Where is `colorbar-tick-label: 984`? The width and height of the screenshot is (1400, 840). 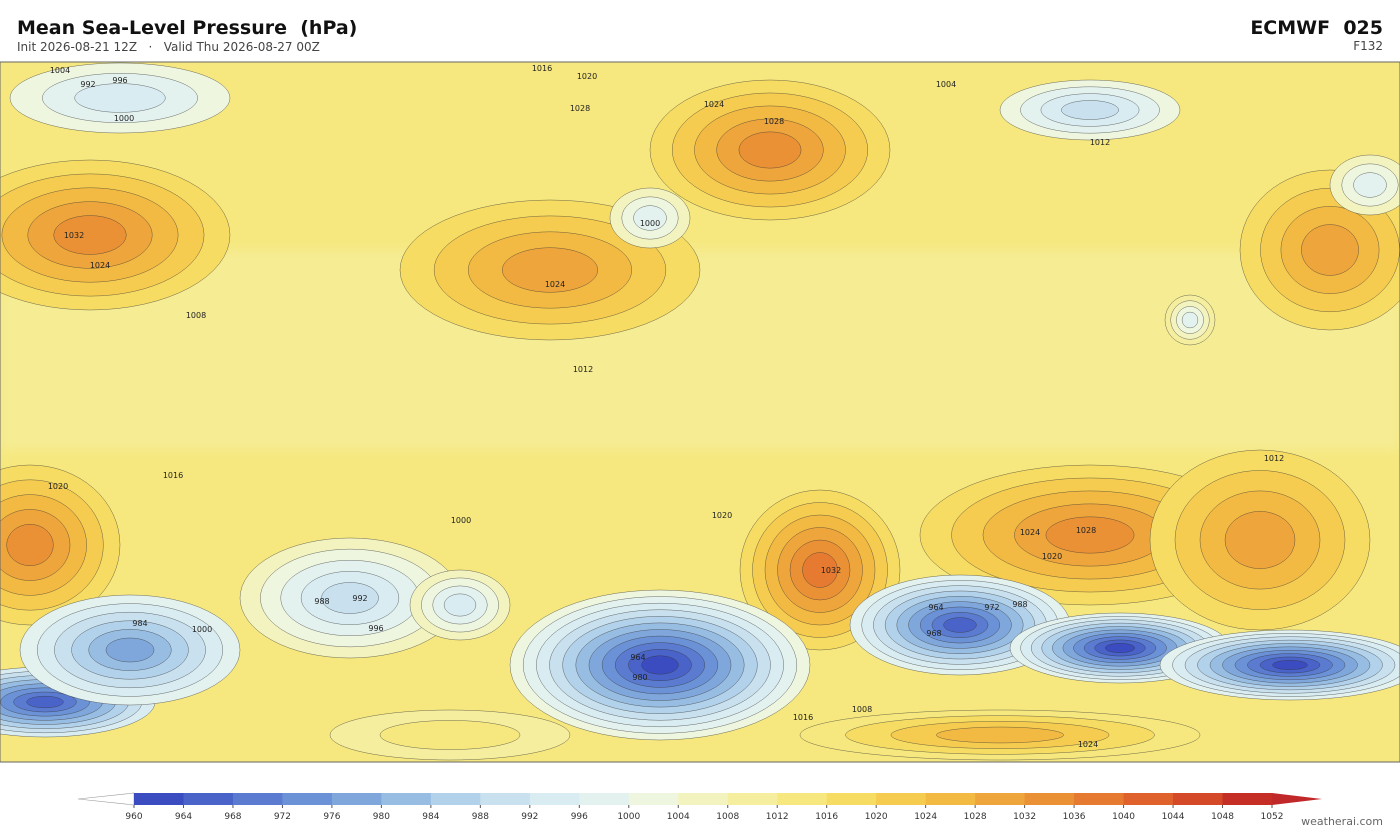 colorbar-tick-label: 984 is located at coordinates (430, 817).